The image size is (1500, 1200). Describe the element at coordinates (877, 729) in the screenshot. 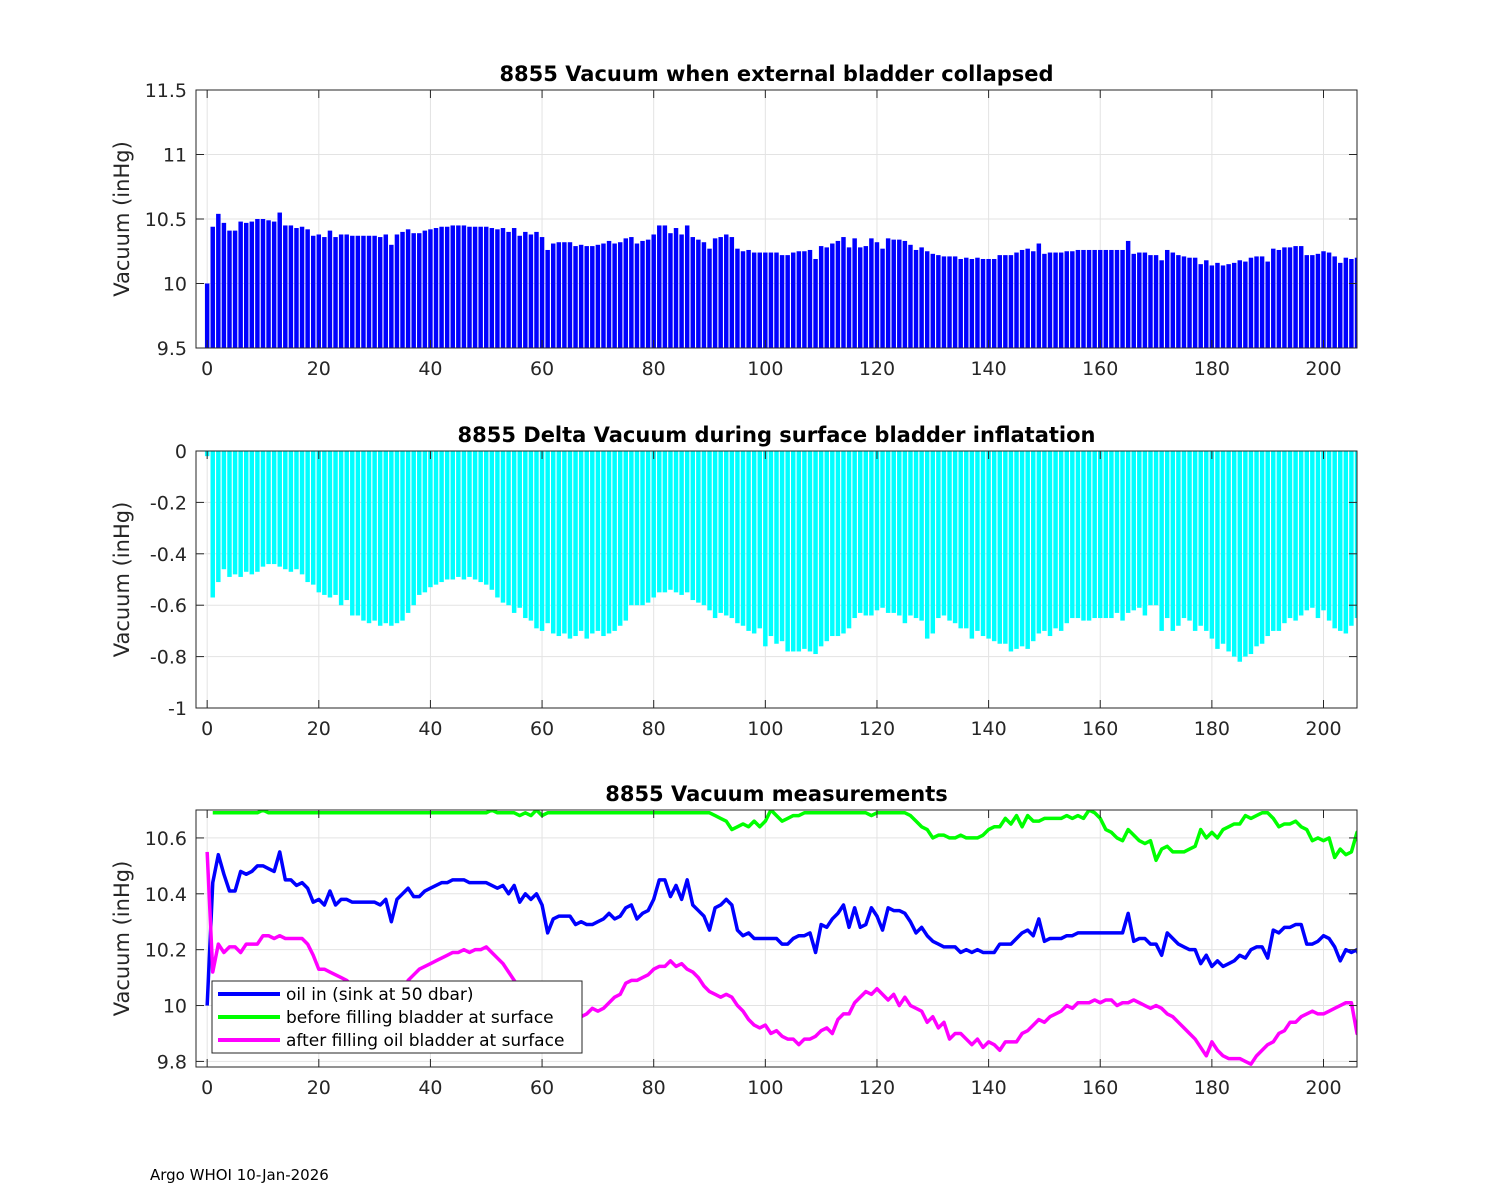

I see `x-tick-label: 120` at that location.